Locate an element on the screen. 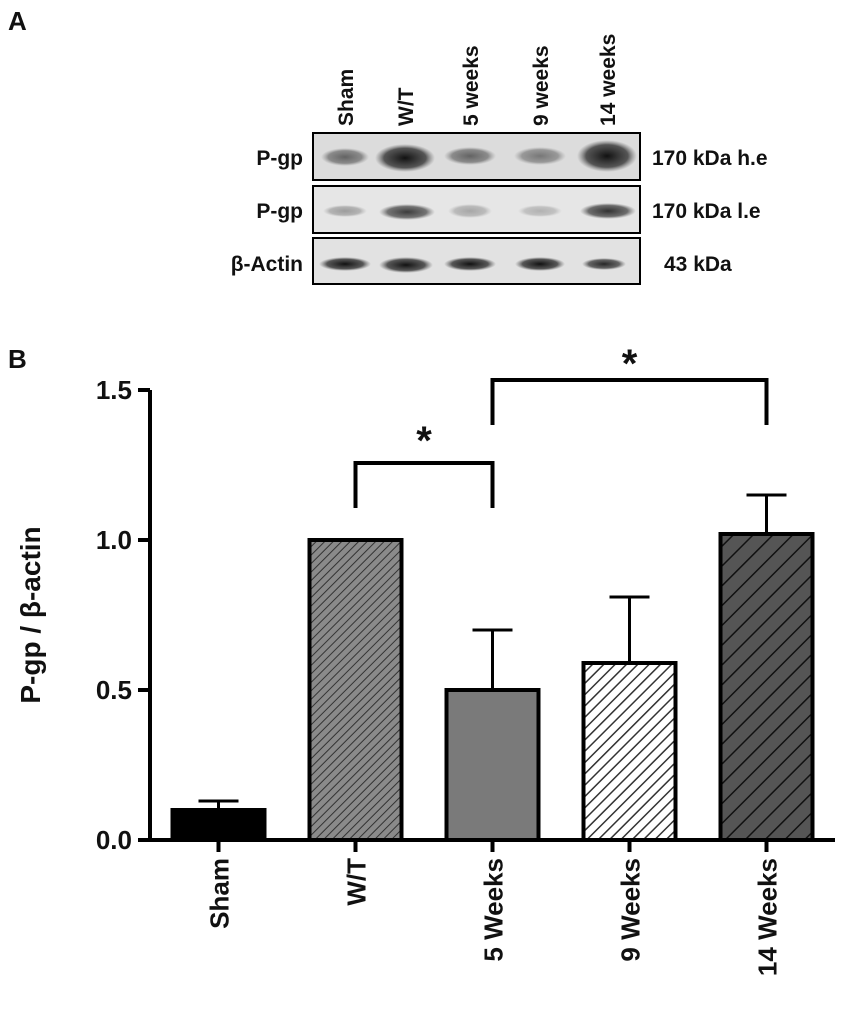 The width and height of the screenshot is (850, 1028). y-tick-label: 1.5 is located at coordinates (114, 390).